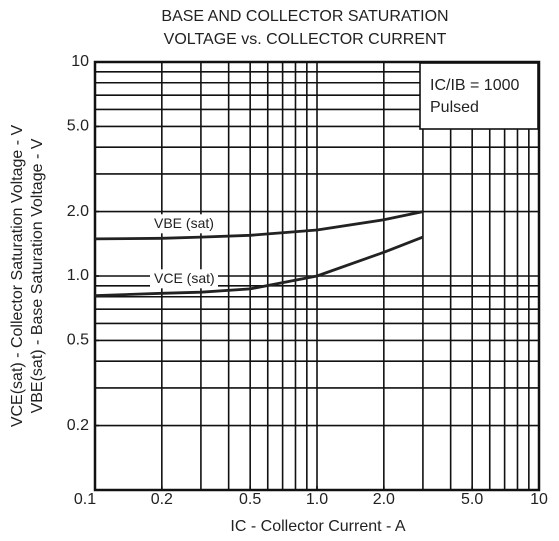 This screenshot has height=541, width=559. What do you see at coordinates (78, 425) in the screenshot?
I see `y-tick-label: 0.2` at bounding box center [78, 425].